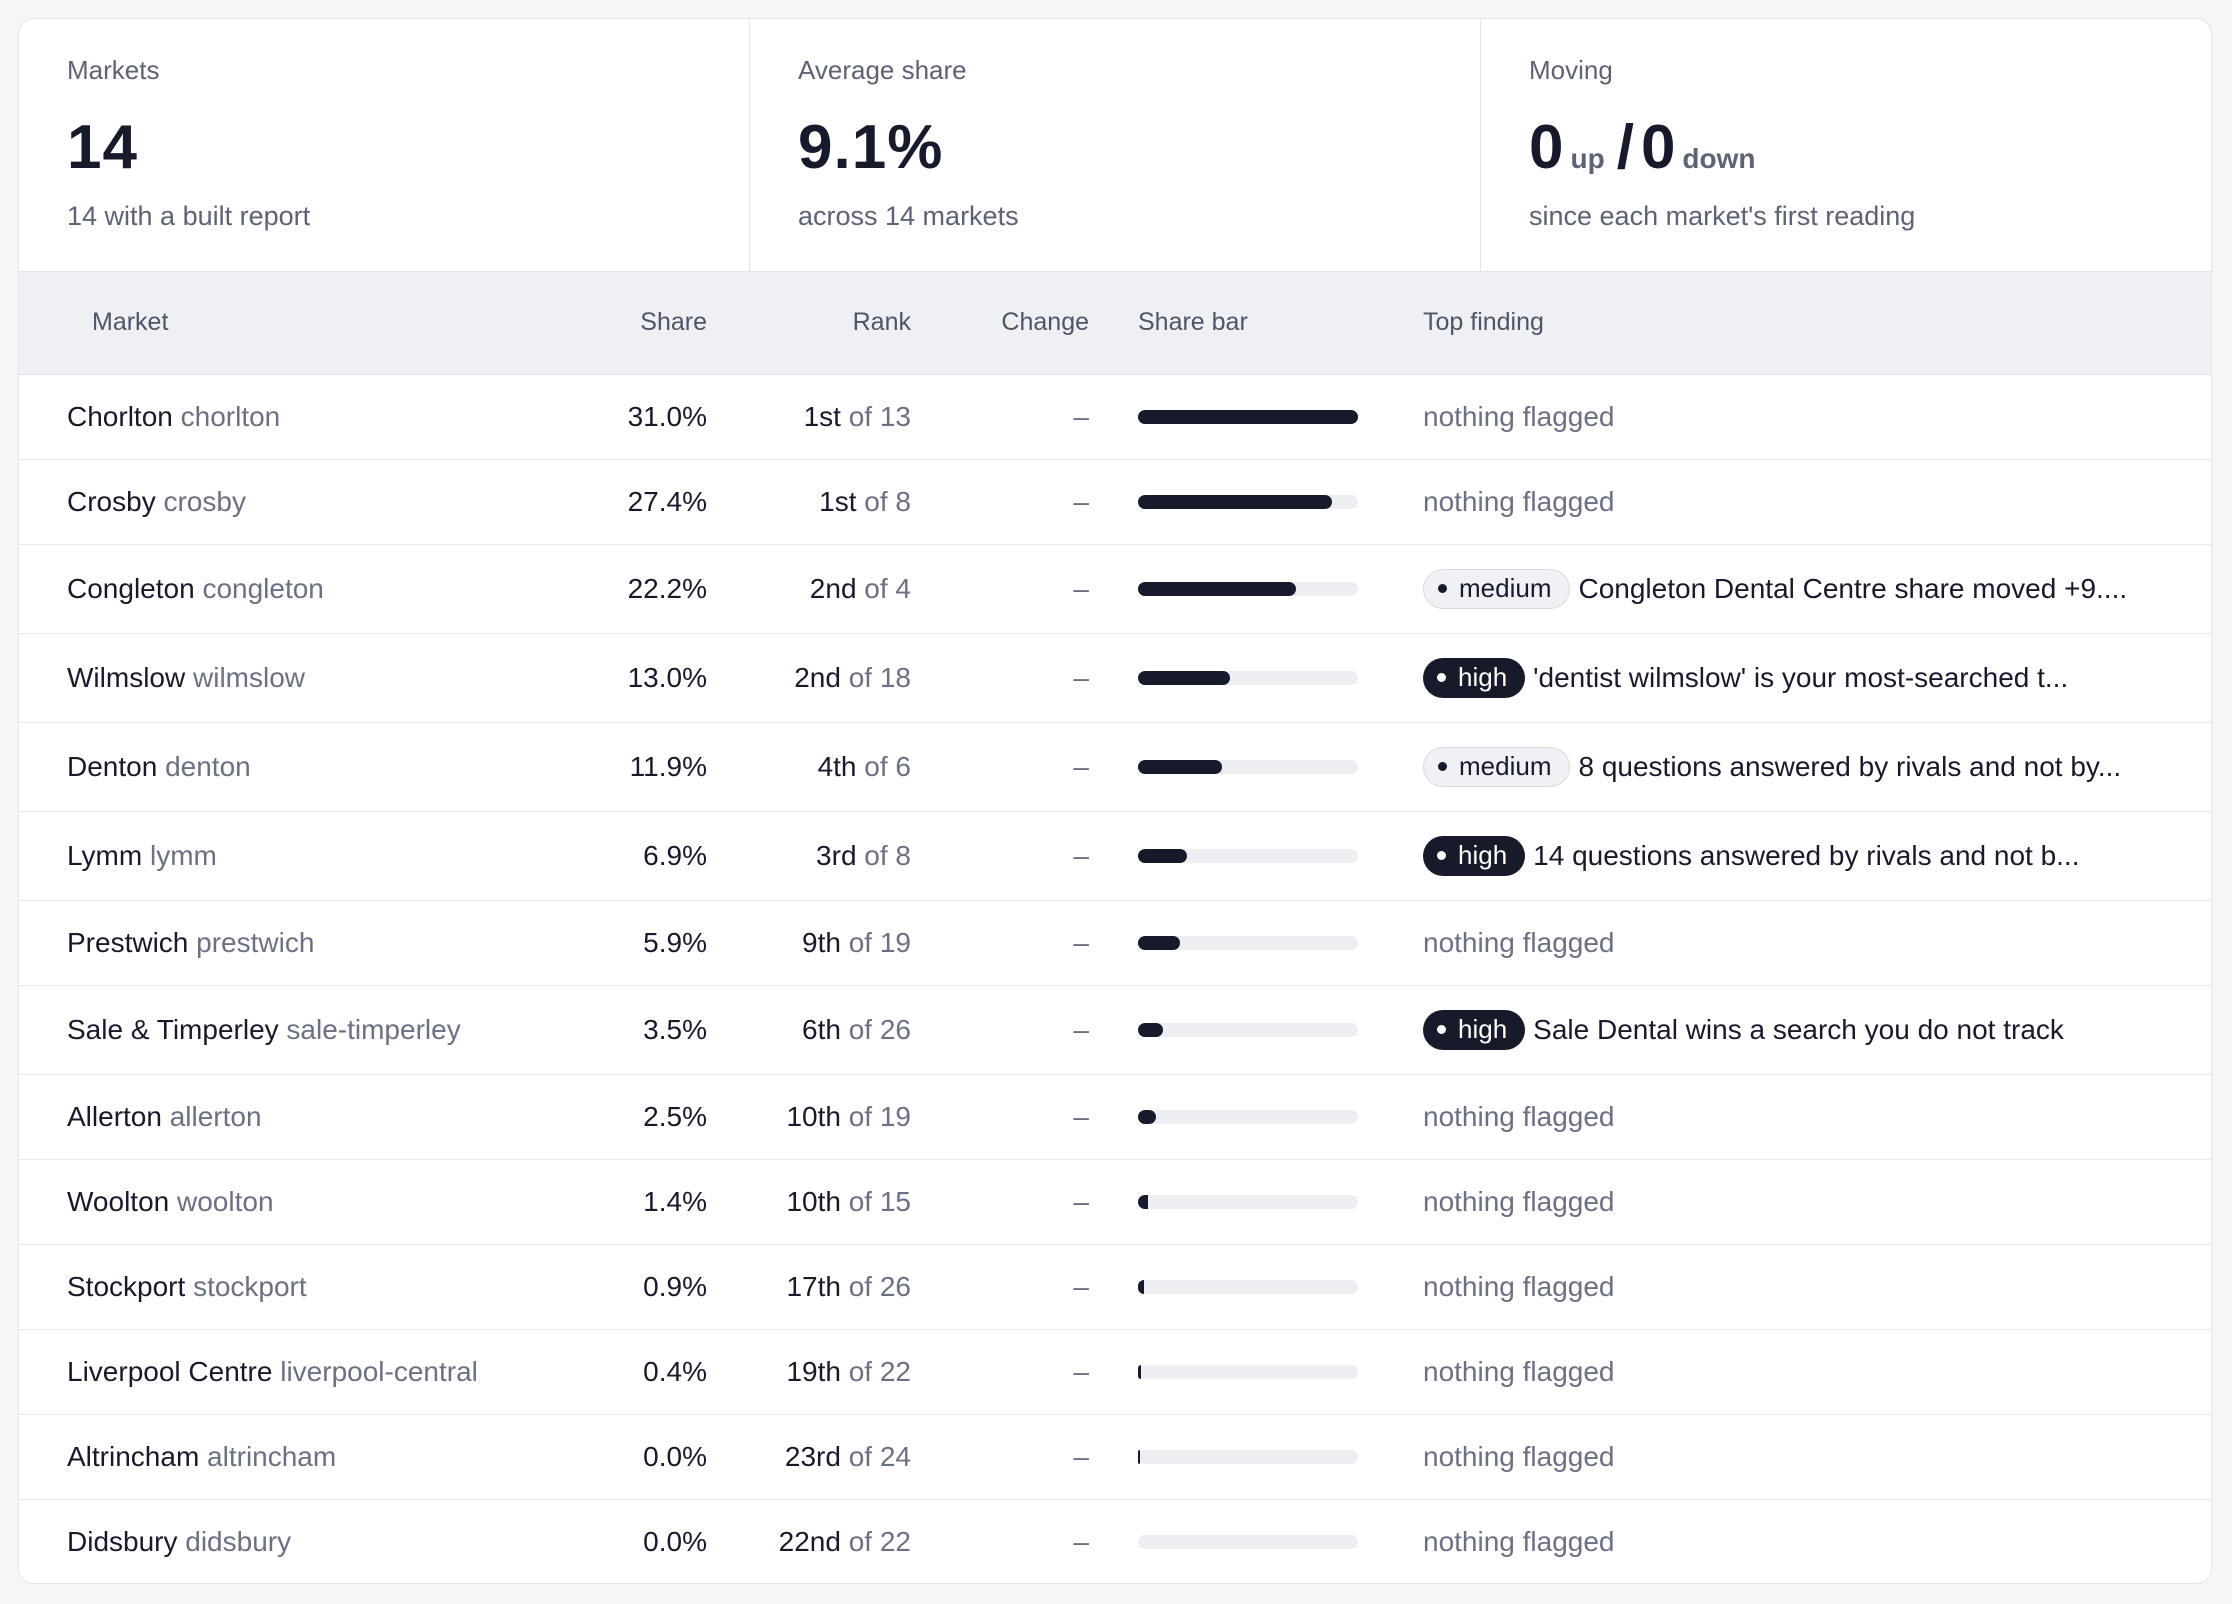 This screenshot has height=1604, width=2232. Describe the element at coordinates (887, 501) in the screenshot. I see `rank-total: of 8` at that location.